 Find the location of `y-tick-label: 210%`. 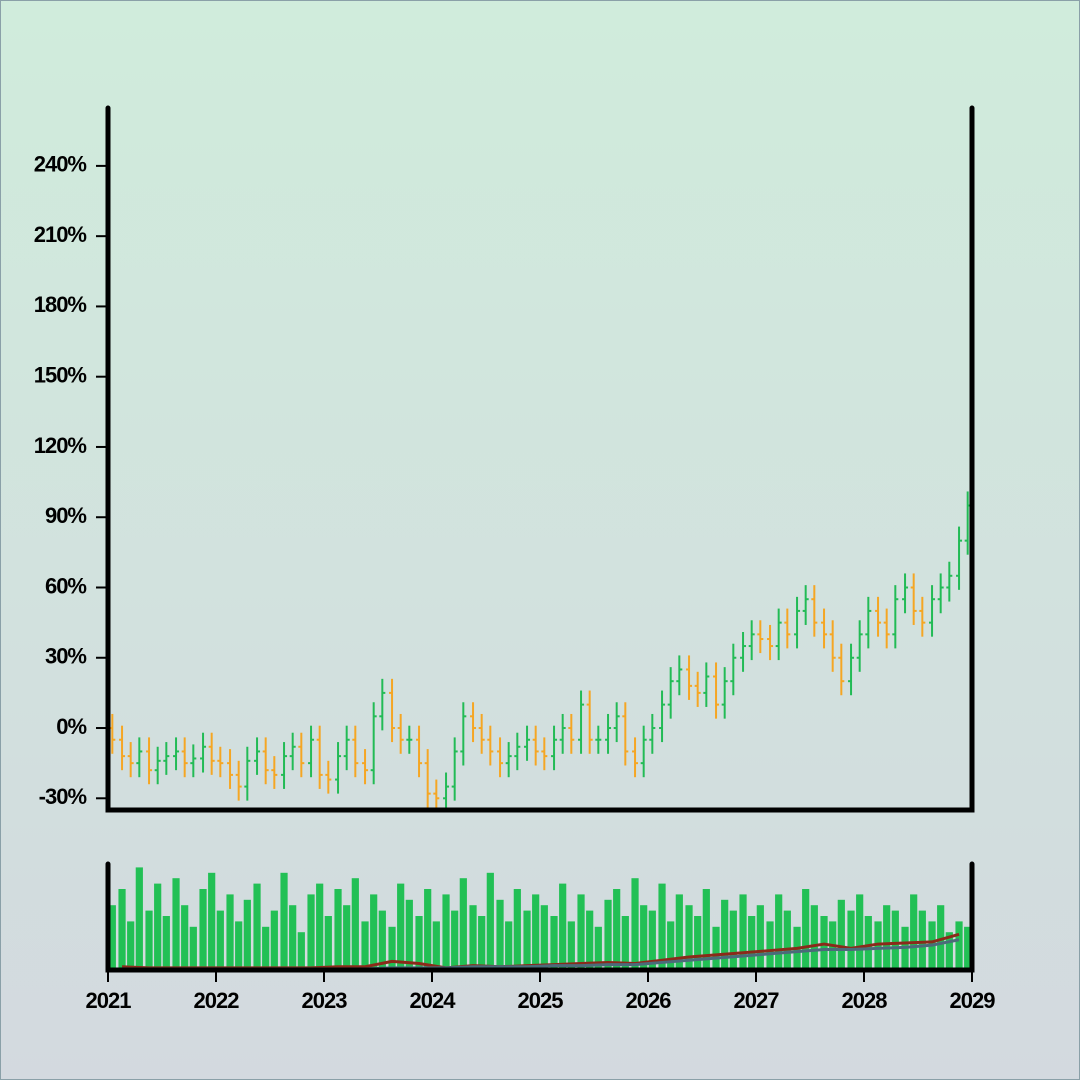

y-tick-label: 210% is located at coordinates (60, 234).